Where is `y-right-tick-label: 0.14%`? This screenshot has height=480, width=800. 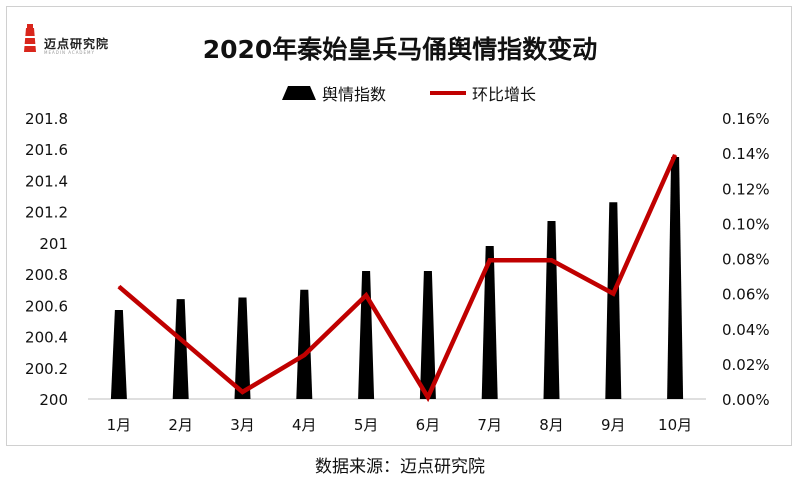
y-right-tick-label: 0.14% is located at coordinates (746, 154).